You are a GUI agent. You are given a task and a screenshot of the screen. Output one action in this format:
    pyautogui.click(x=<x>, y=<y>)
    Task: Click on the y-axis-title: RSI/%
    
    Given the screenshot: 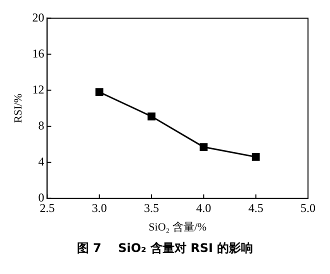 What is the action you would take?
    pyautogui.click(x=18, y=108)
    